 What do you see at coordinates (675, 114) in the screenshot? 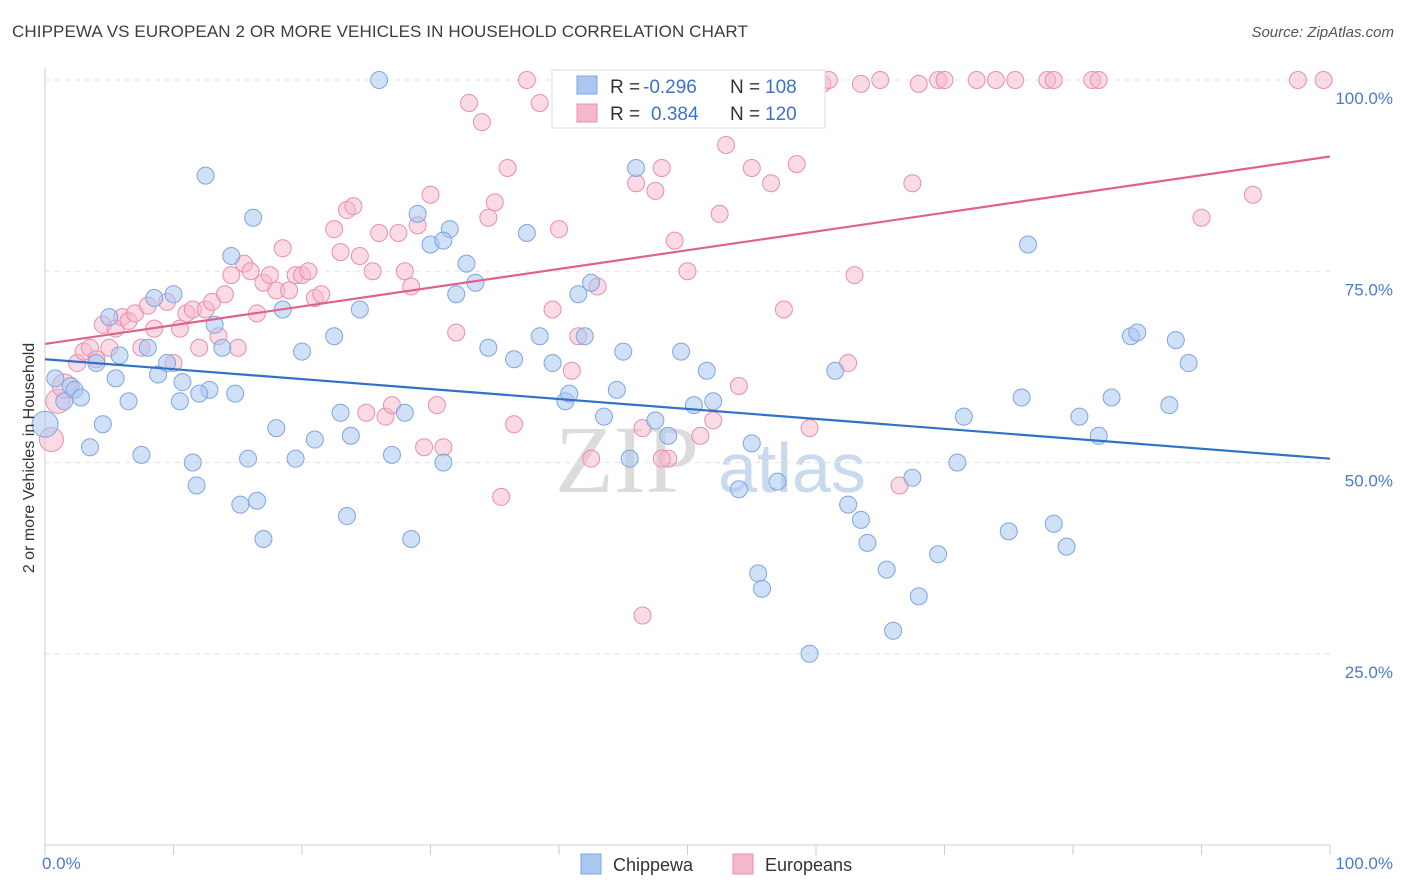
I see `legend-r-value-europeans: 0.384` at bounding box center [675, 114].